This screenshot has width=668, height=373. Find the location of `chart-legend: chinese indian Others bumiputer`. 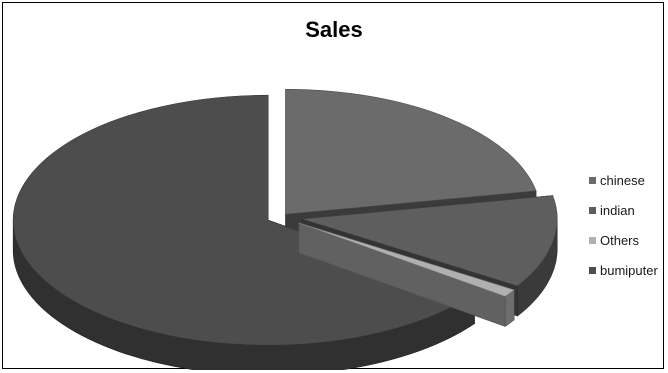

chart-legend: chinese indian Others bumiputer is located at coordinates (623, 233).